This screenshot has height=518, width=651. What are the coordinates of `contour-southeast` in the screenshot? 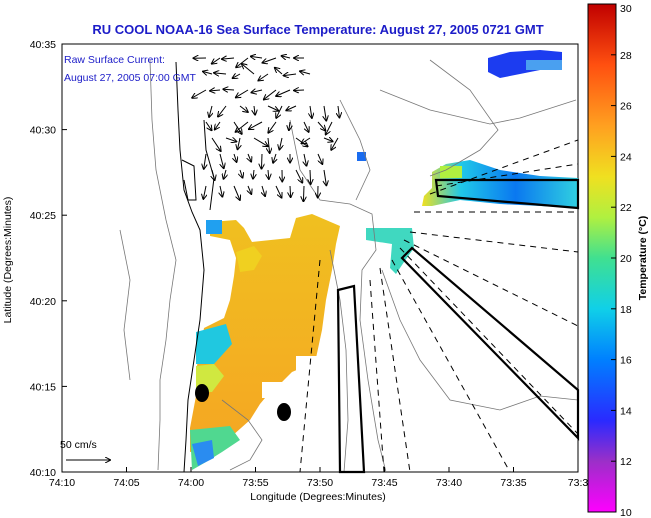 It's located at (480, 340).